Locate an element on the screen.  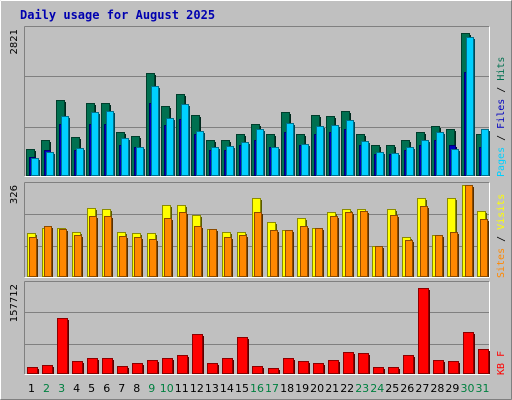
legend-entry-visits: Visits is located at coordinates (501, 212).